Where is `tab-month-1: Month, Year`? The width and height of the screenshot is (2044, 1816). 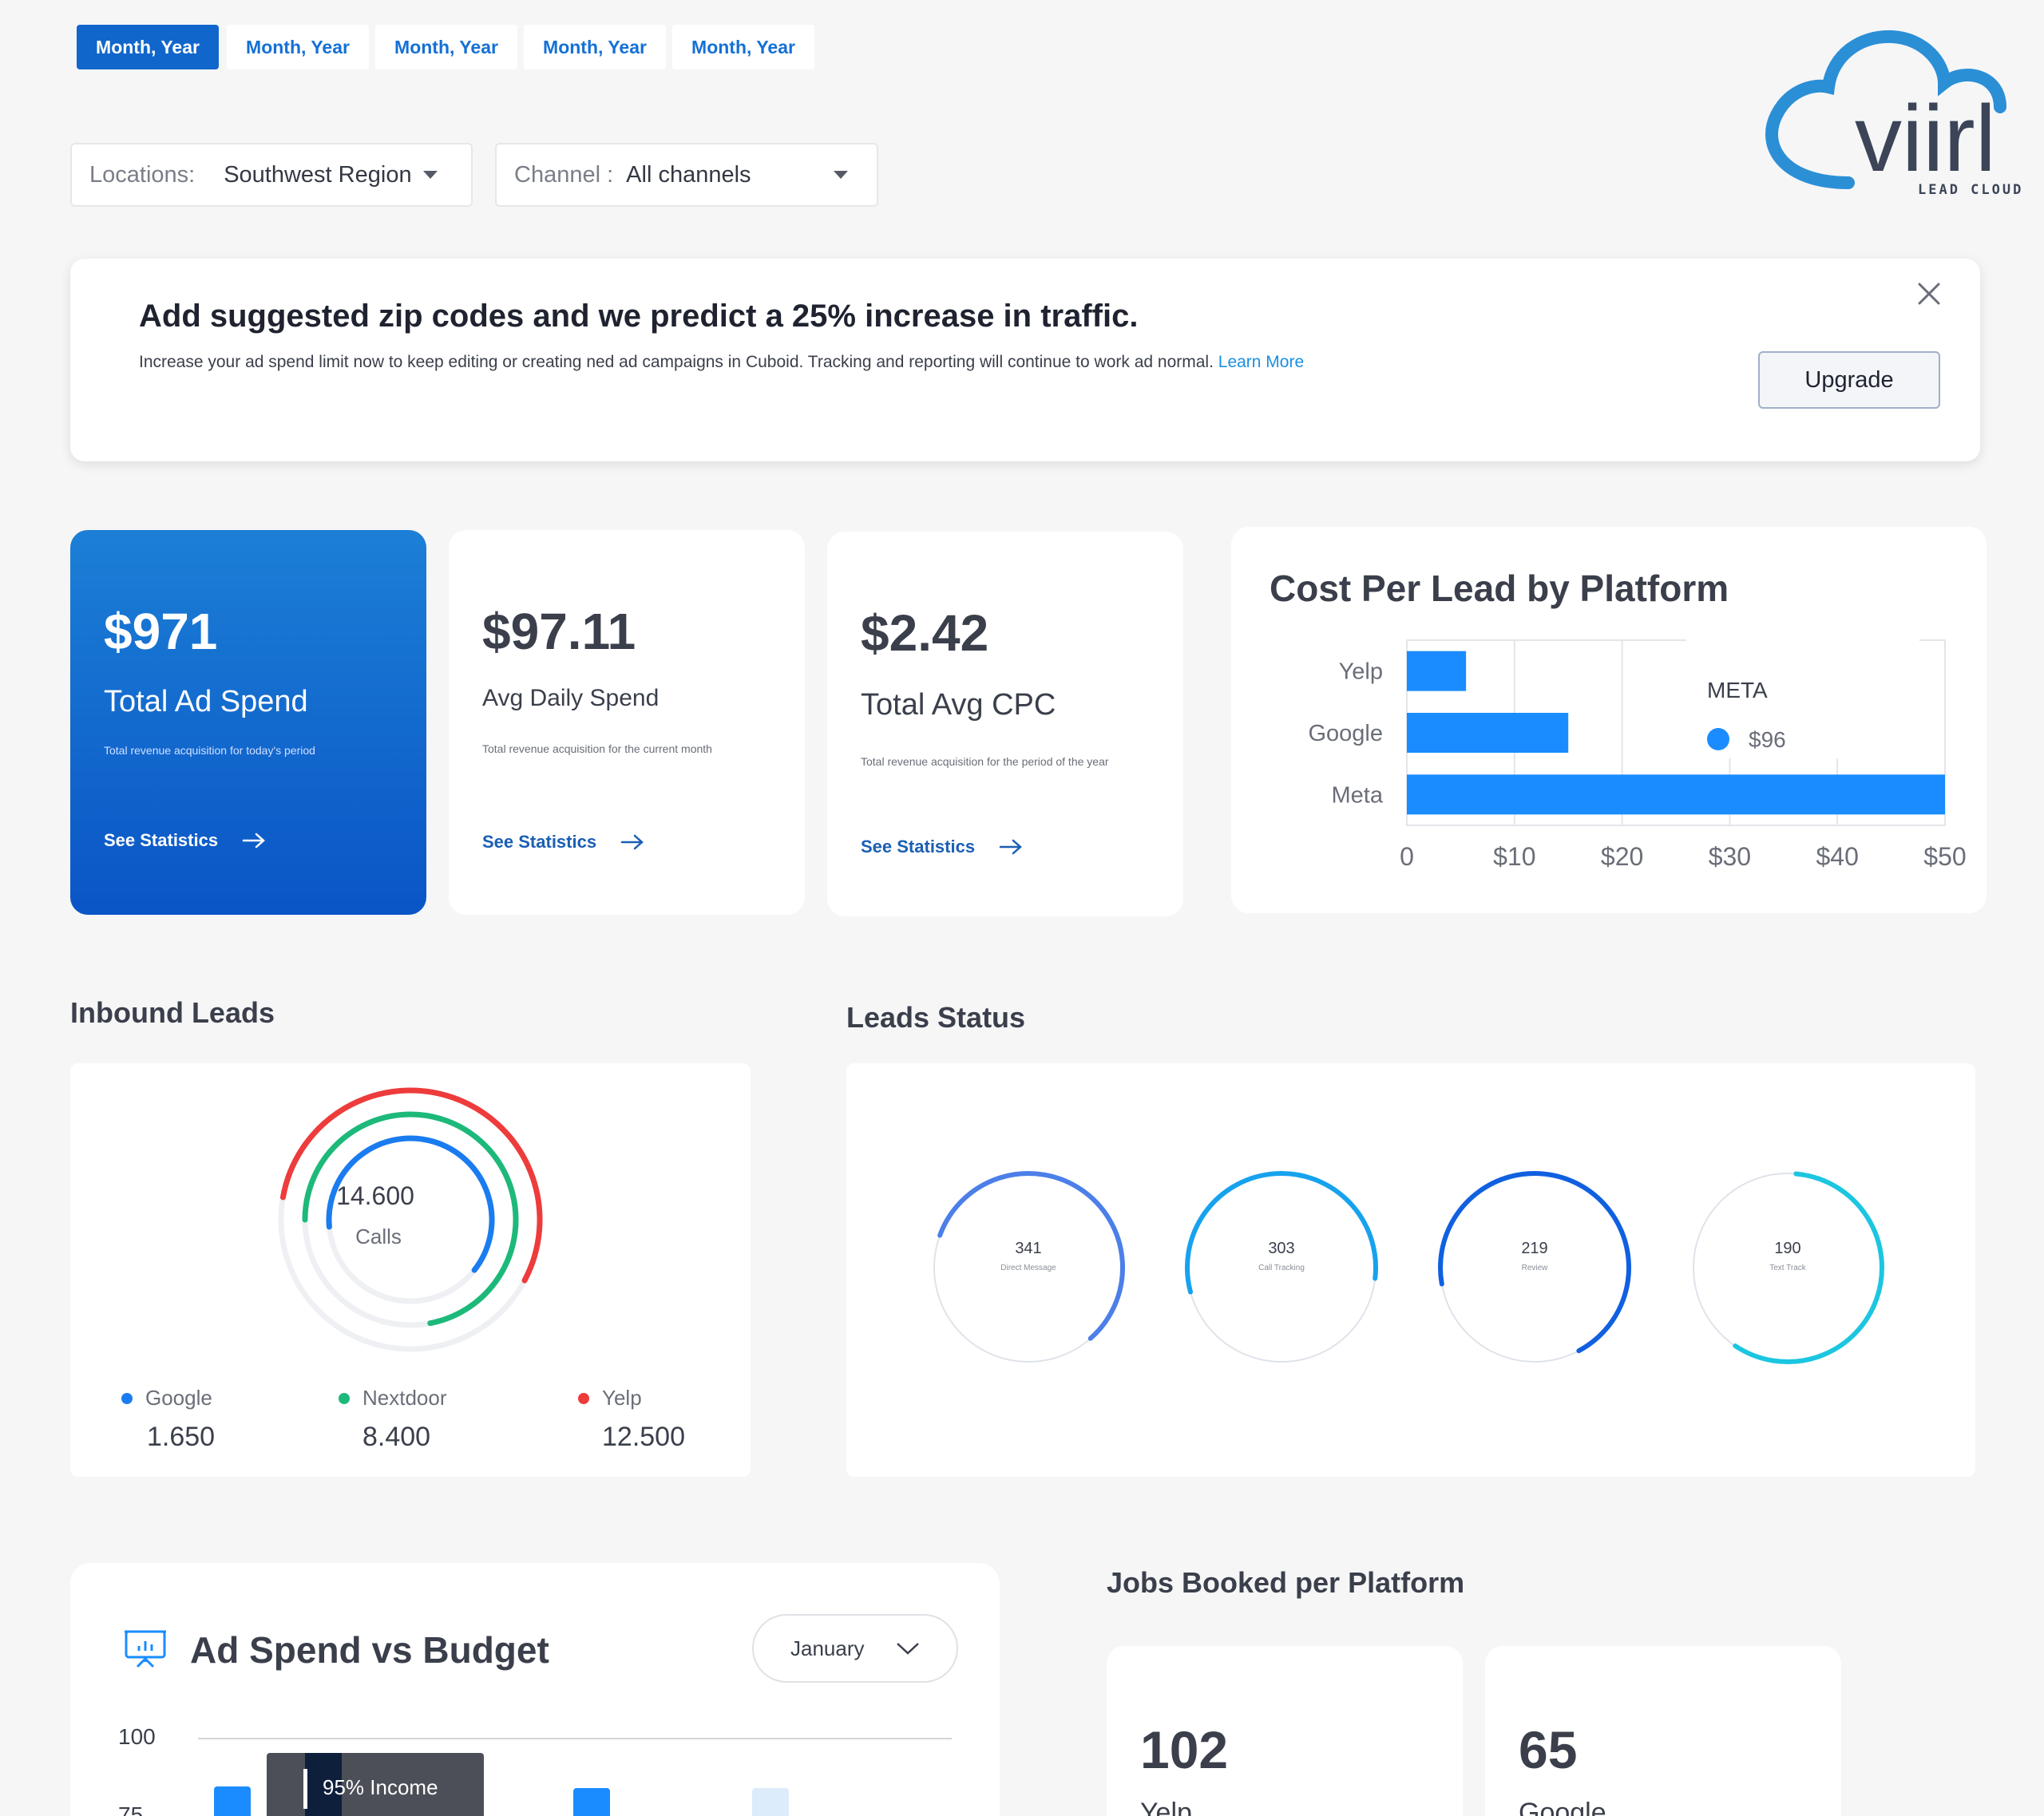 tab-month-1: Month, Year is located at coordinates (148, 47).